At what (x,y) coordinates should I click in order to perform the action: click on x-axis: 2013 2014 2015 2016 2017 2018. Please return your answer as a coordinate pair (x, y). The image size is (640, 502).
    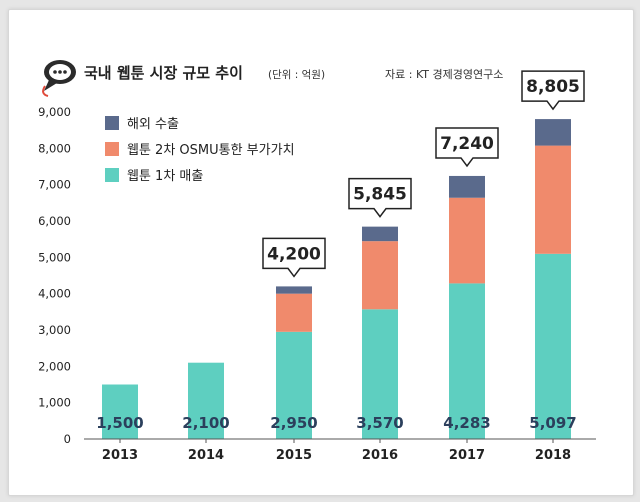
    Looking at the image, I should click on (340, 450).